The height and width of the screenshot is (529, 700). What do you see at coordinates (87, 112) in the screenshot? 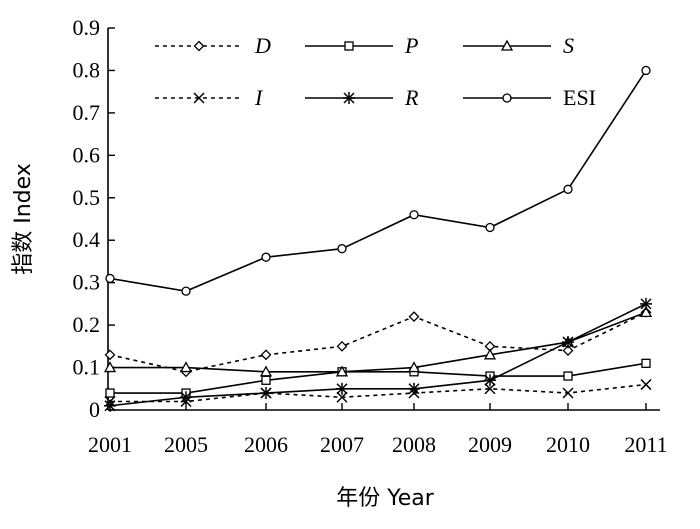
I see `y-tick-label: 0.7` at bounding box center [87, 112].